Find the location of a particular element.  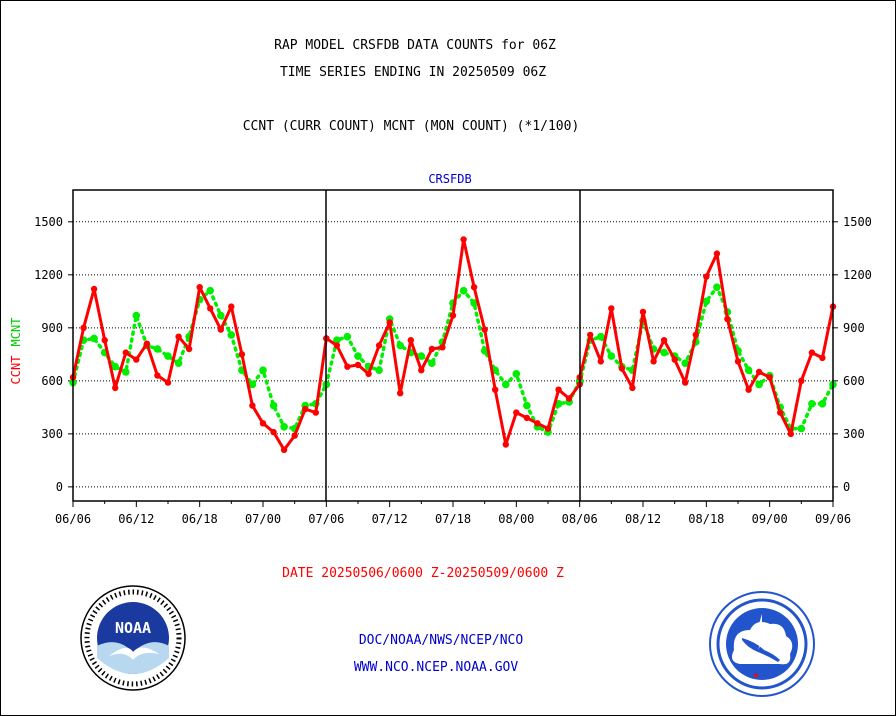

x-tick-label: 08/18 is located at coordinates (706, 519).